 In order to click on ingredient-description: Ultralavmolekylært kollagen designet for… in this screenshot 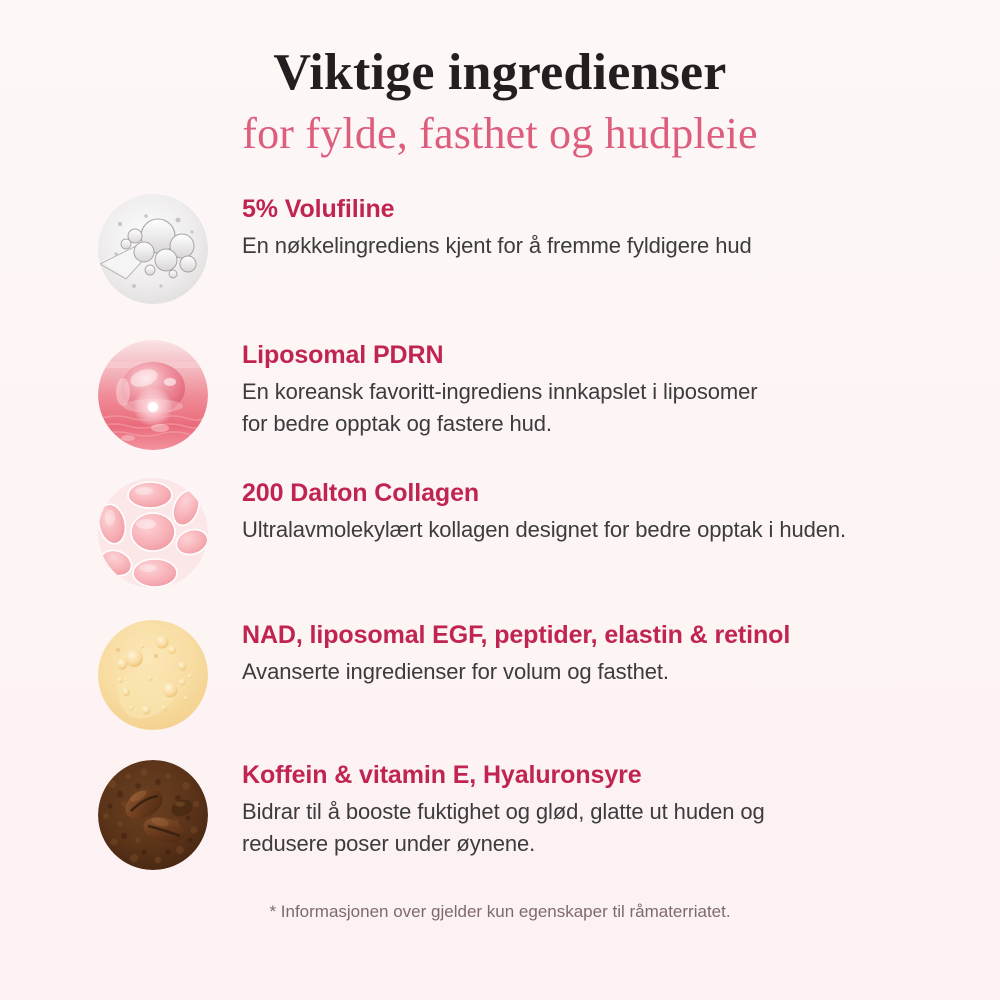, I will do `click(544, 529)`.